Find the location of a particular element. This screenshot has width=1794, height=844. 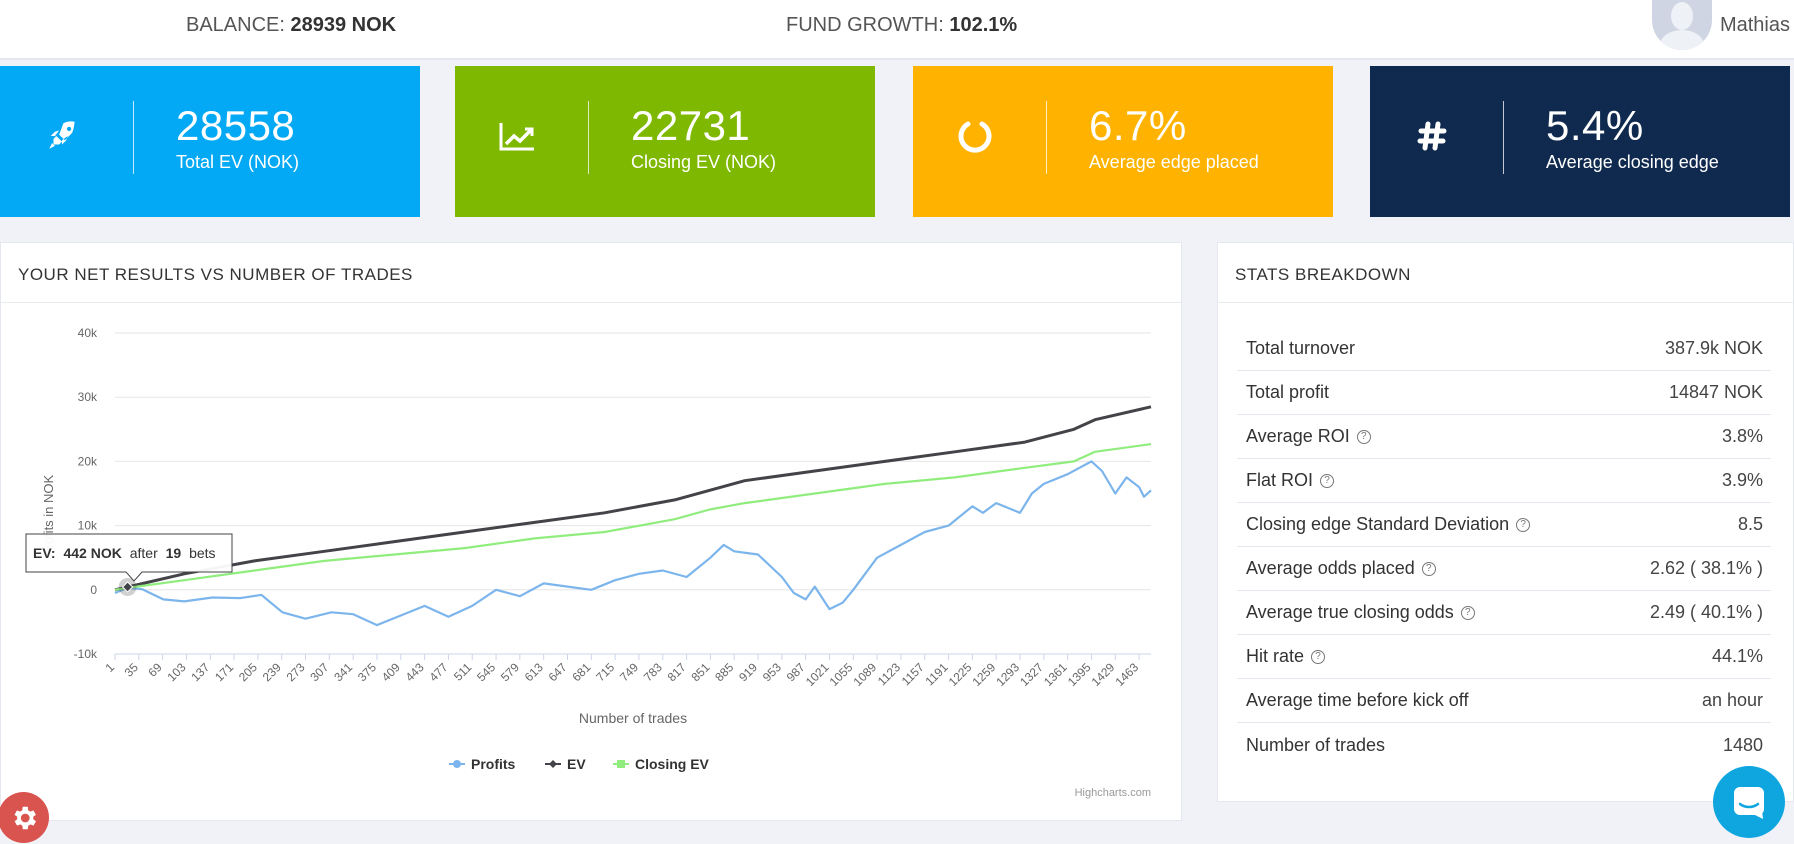

highcharts-credit: Highcharts.com is located at coordinates (1113, 793).